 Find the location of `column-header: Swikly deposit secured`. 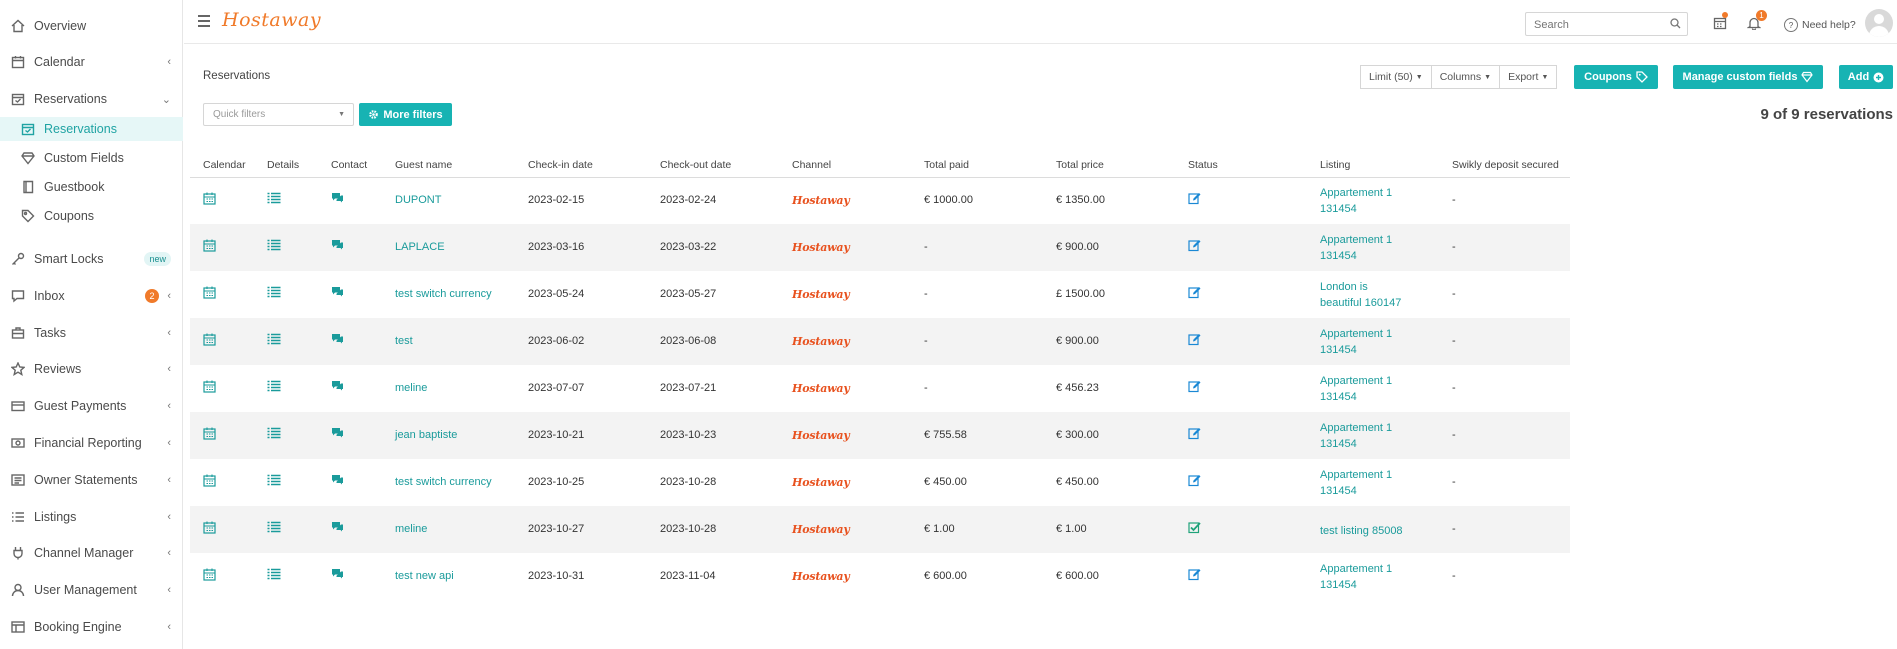

column-header: Swikly deposit secured is located at coordinates (1505, 165).